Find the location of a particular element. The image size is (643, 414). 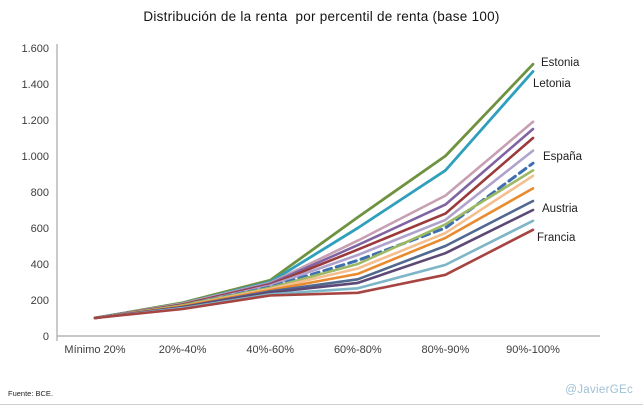

bottom-divider is located at coordinates (321, 404).